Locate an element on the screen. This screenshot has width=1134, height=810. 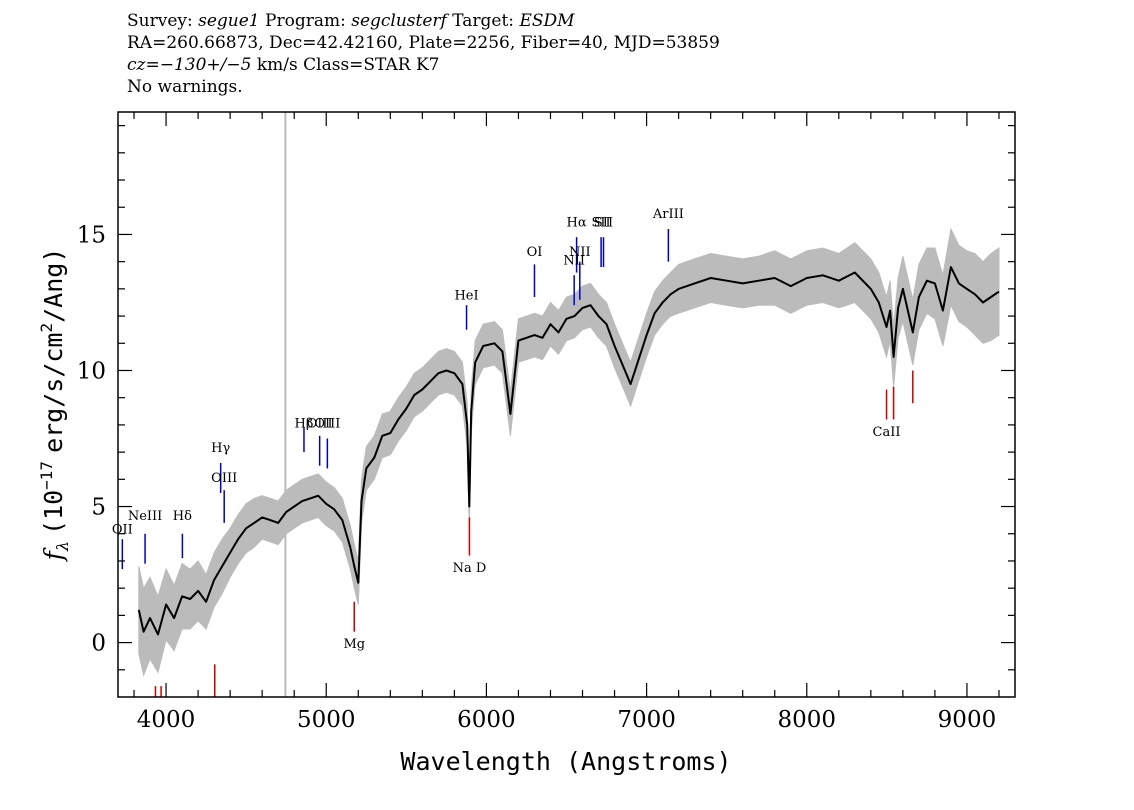
emission-line-label: OII is located at coordinates (122, 530).